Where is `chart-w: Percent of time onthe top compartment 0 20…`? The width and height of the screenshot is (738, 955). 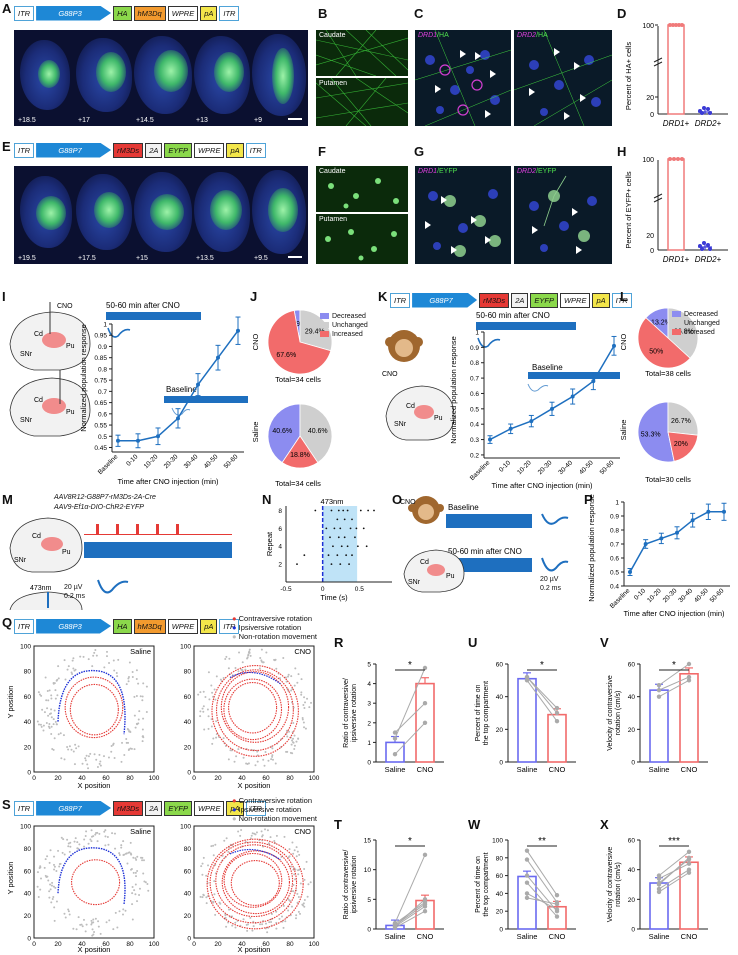 chart-w: Percent of time onthe top compartment 0 20… is located at coordinates (525, 888).